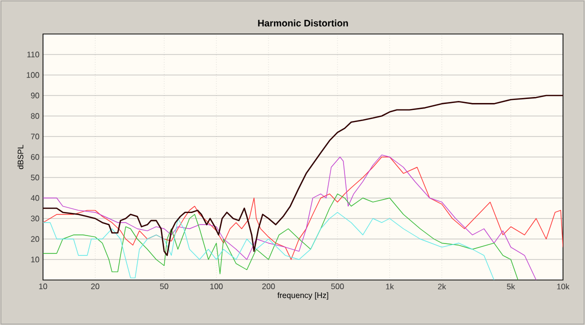 This screenshot has width=585, height=325. What do you see at coordinates (303, 23) in the screenshot?
I see `chart-title: Harmonic Distortion` at bounding box center [303, 23].